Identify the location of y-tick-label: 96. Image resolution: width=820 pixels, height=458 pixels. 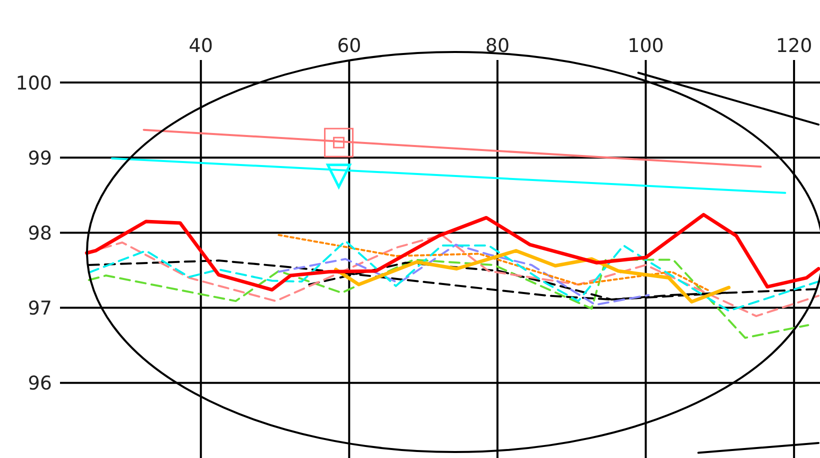
(40, 383).